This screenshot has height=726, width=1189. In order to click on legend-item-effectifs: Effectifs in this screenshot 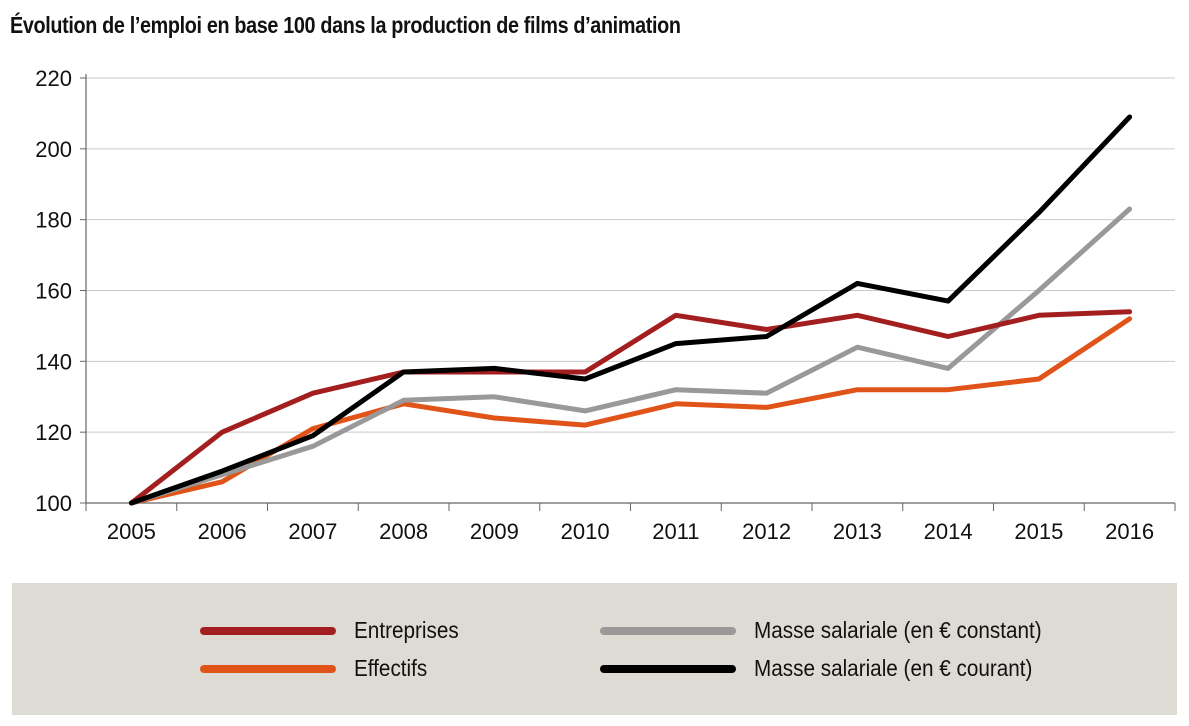, I will do `click(317, 668)`.